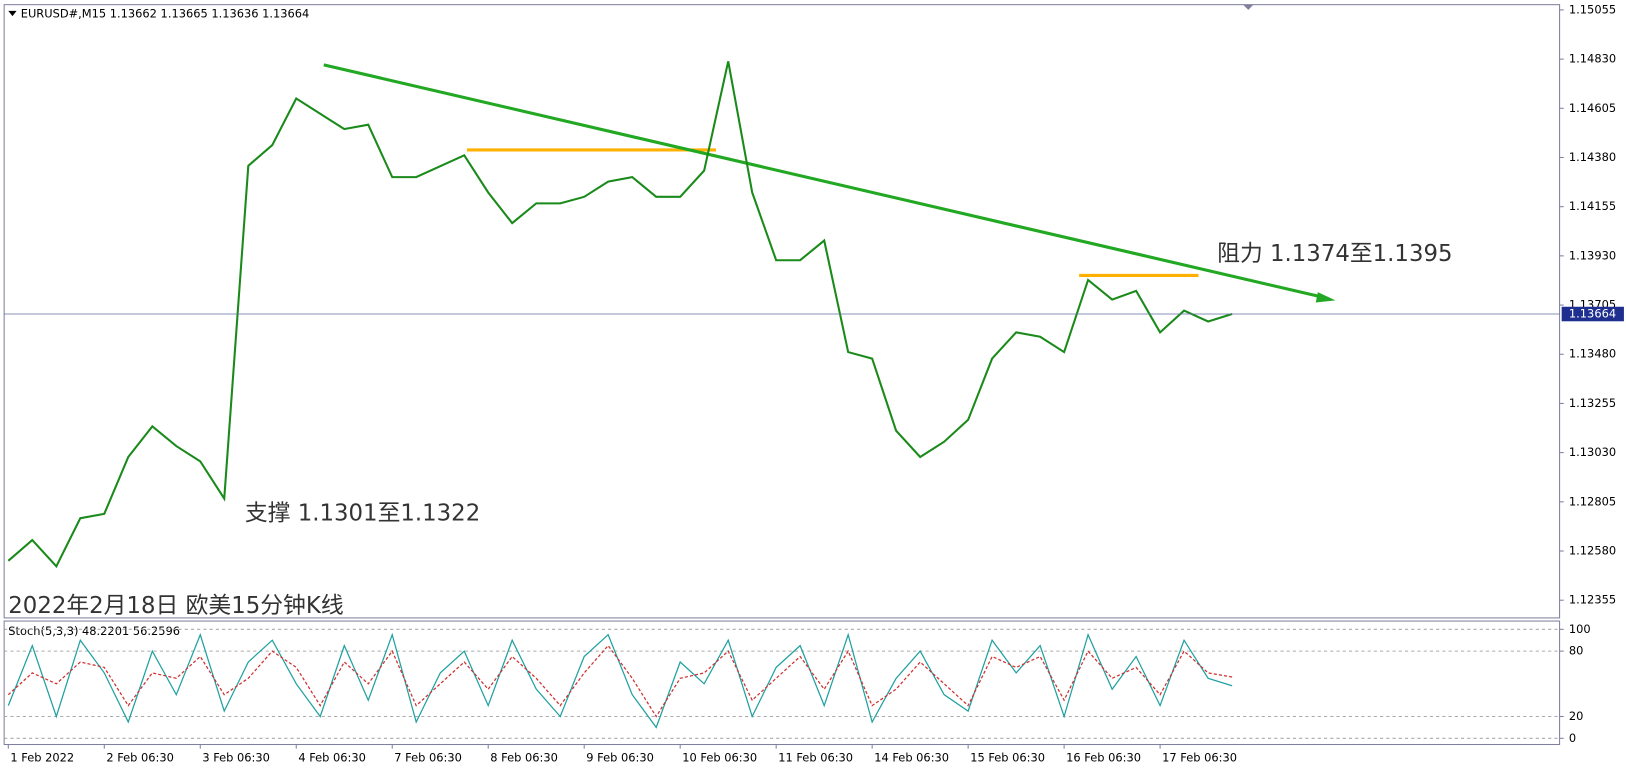 This screenshot has width=1626, height=772. Describe the element at coordinates (428, 757) in the screenshot. I see `x-tick-label: 7 Feb 06:30` at that location.